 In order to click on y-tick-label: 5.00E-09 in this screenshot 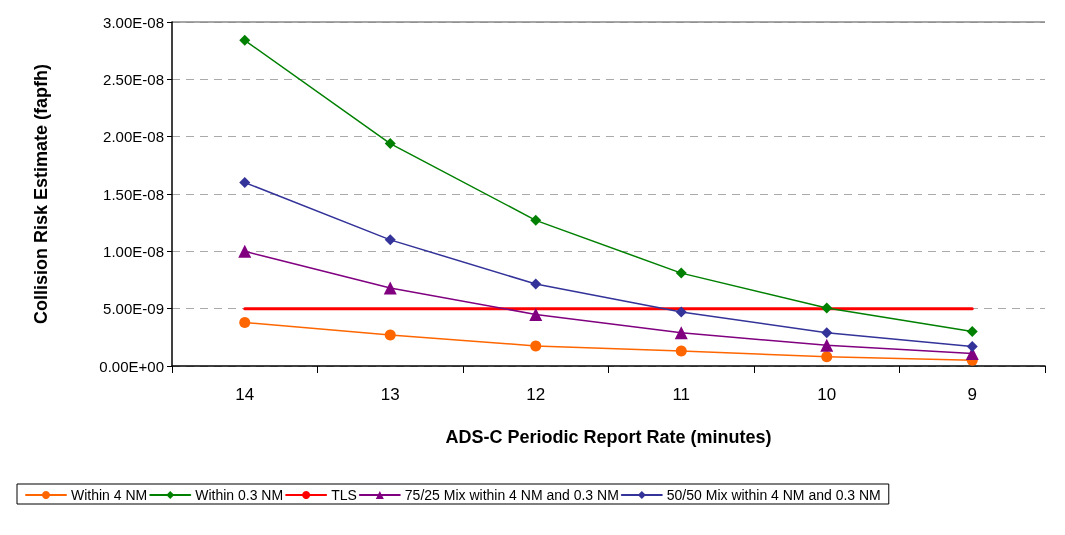, I will do `click(133, 309)`.